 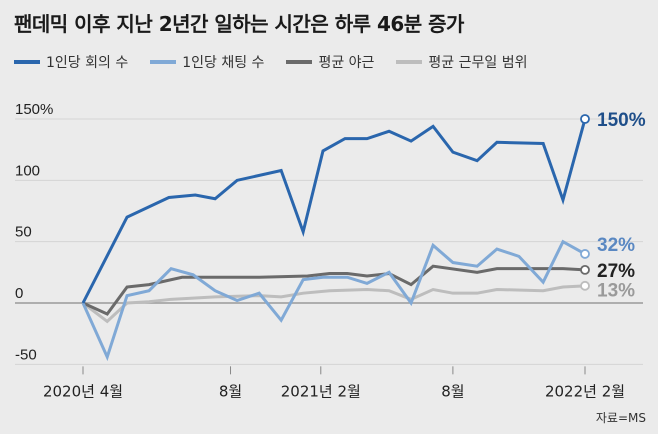 What do you see at coordinates (585, 391) in the screenshot?
I see `x-tick-label: 2022년 2월` at bounding box center [585, 391].